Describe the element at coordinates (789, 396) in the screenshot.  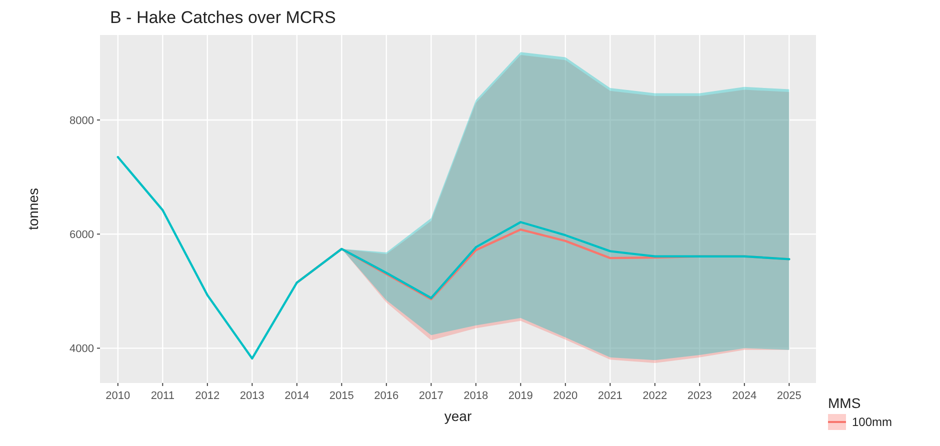
I see `x-tick-label: 2025` at that location.